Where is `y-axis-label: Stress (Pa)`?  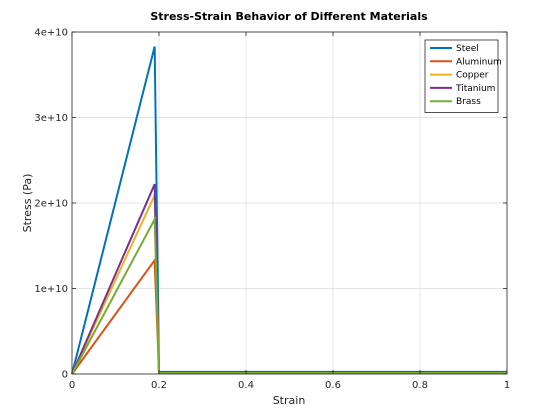
y-axis-label: Stress (Pa) is located at coordinates (27, 203).